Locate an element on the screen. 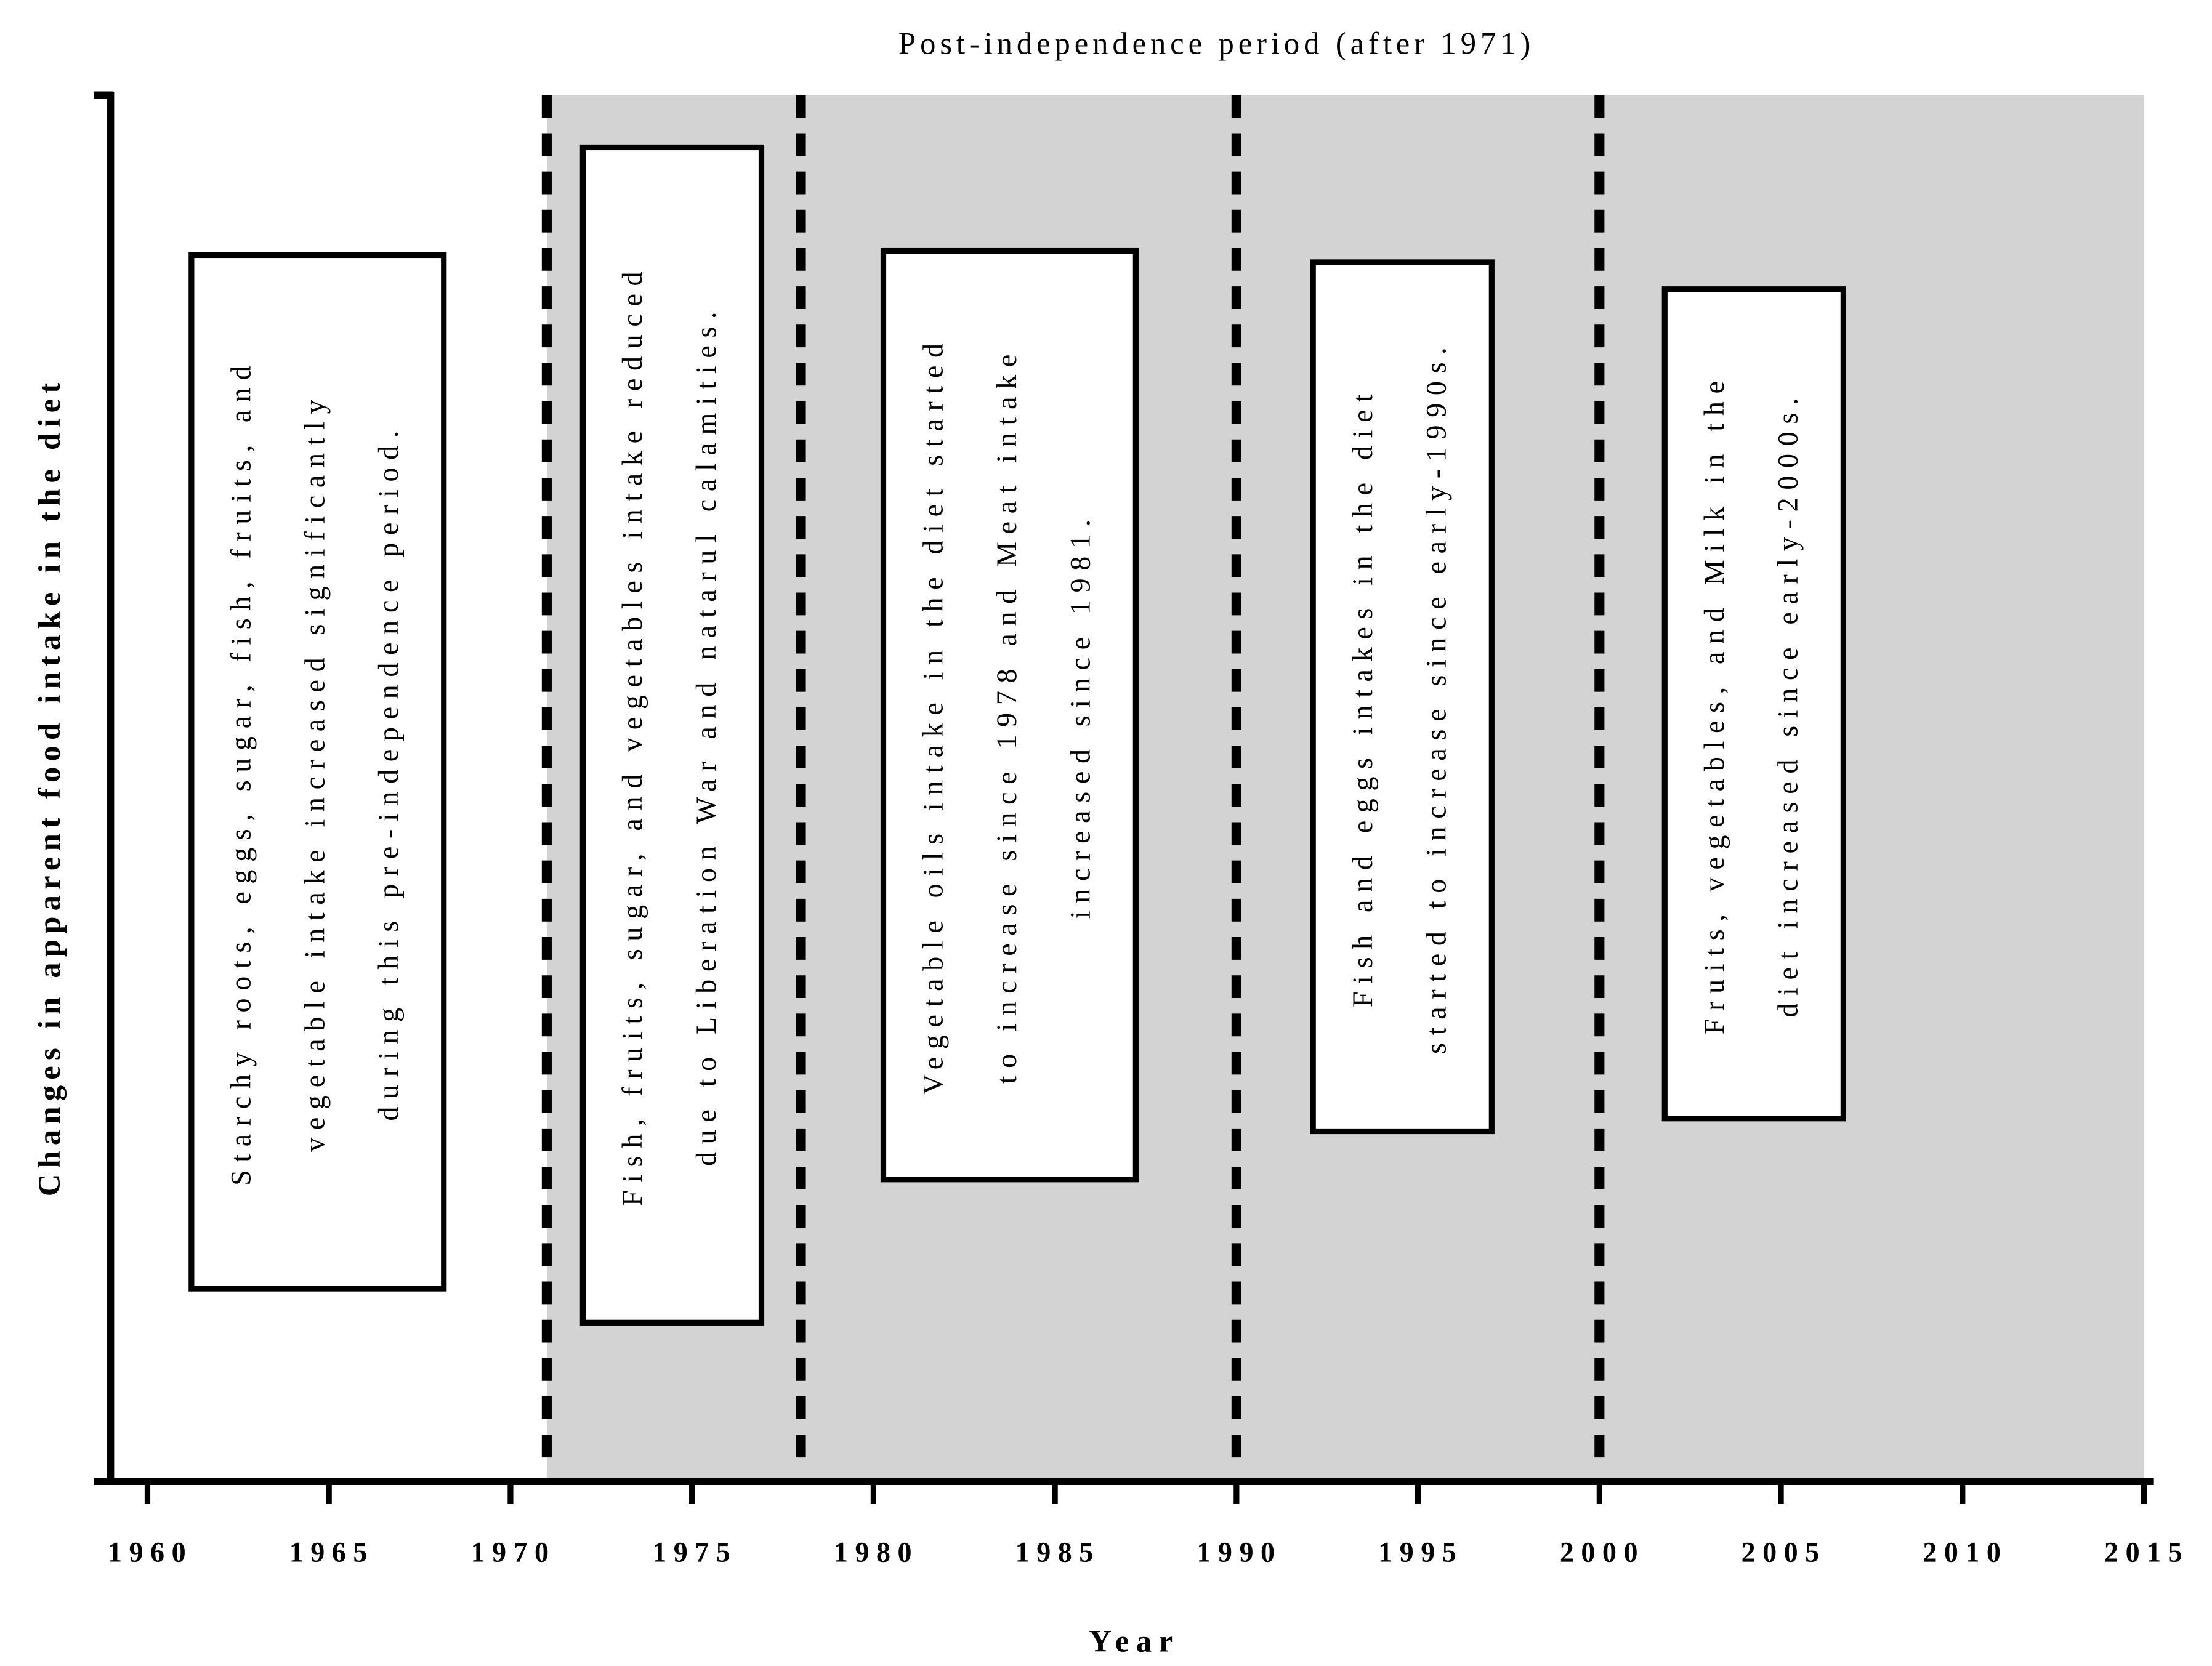 The width and height of the screenshot is (2212, 1666). annotation-text: diet increased since early-2000s. is located at coordinates (1788, 704).